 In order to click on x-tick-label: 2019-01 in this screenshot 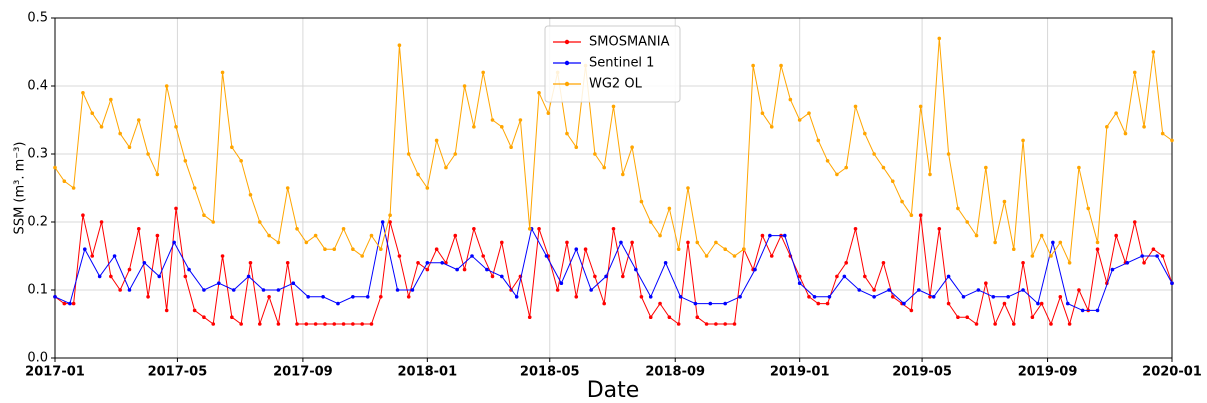, I will do `click(800, 372)`.